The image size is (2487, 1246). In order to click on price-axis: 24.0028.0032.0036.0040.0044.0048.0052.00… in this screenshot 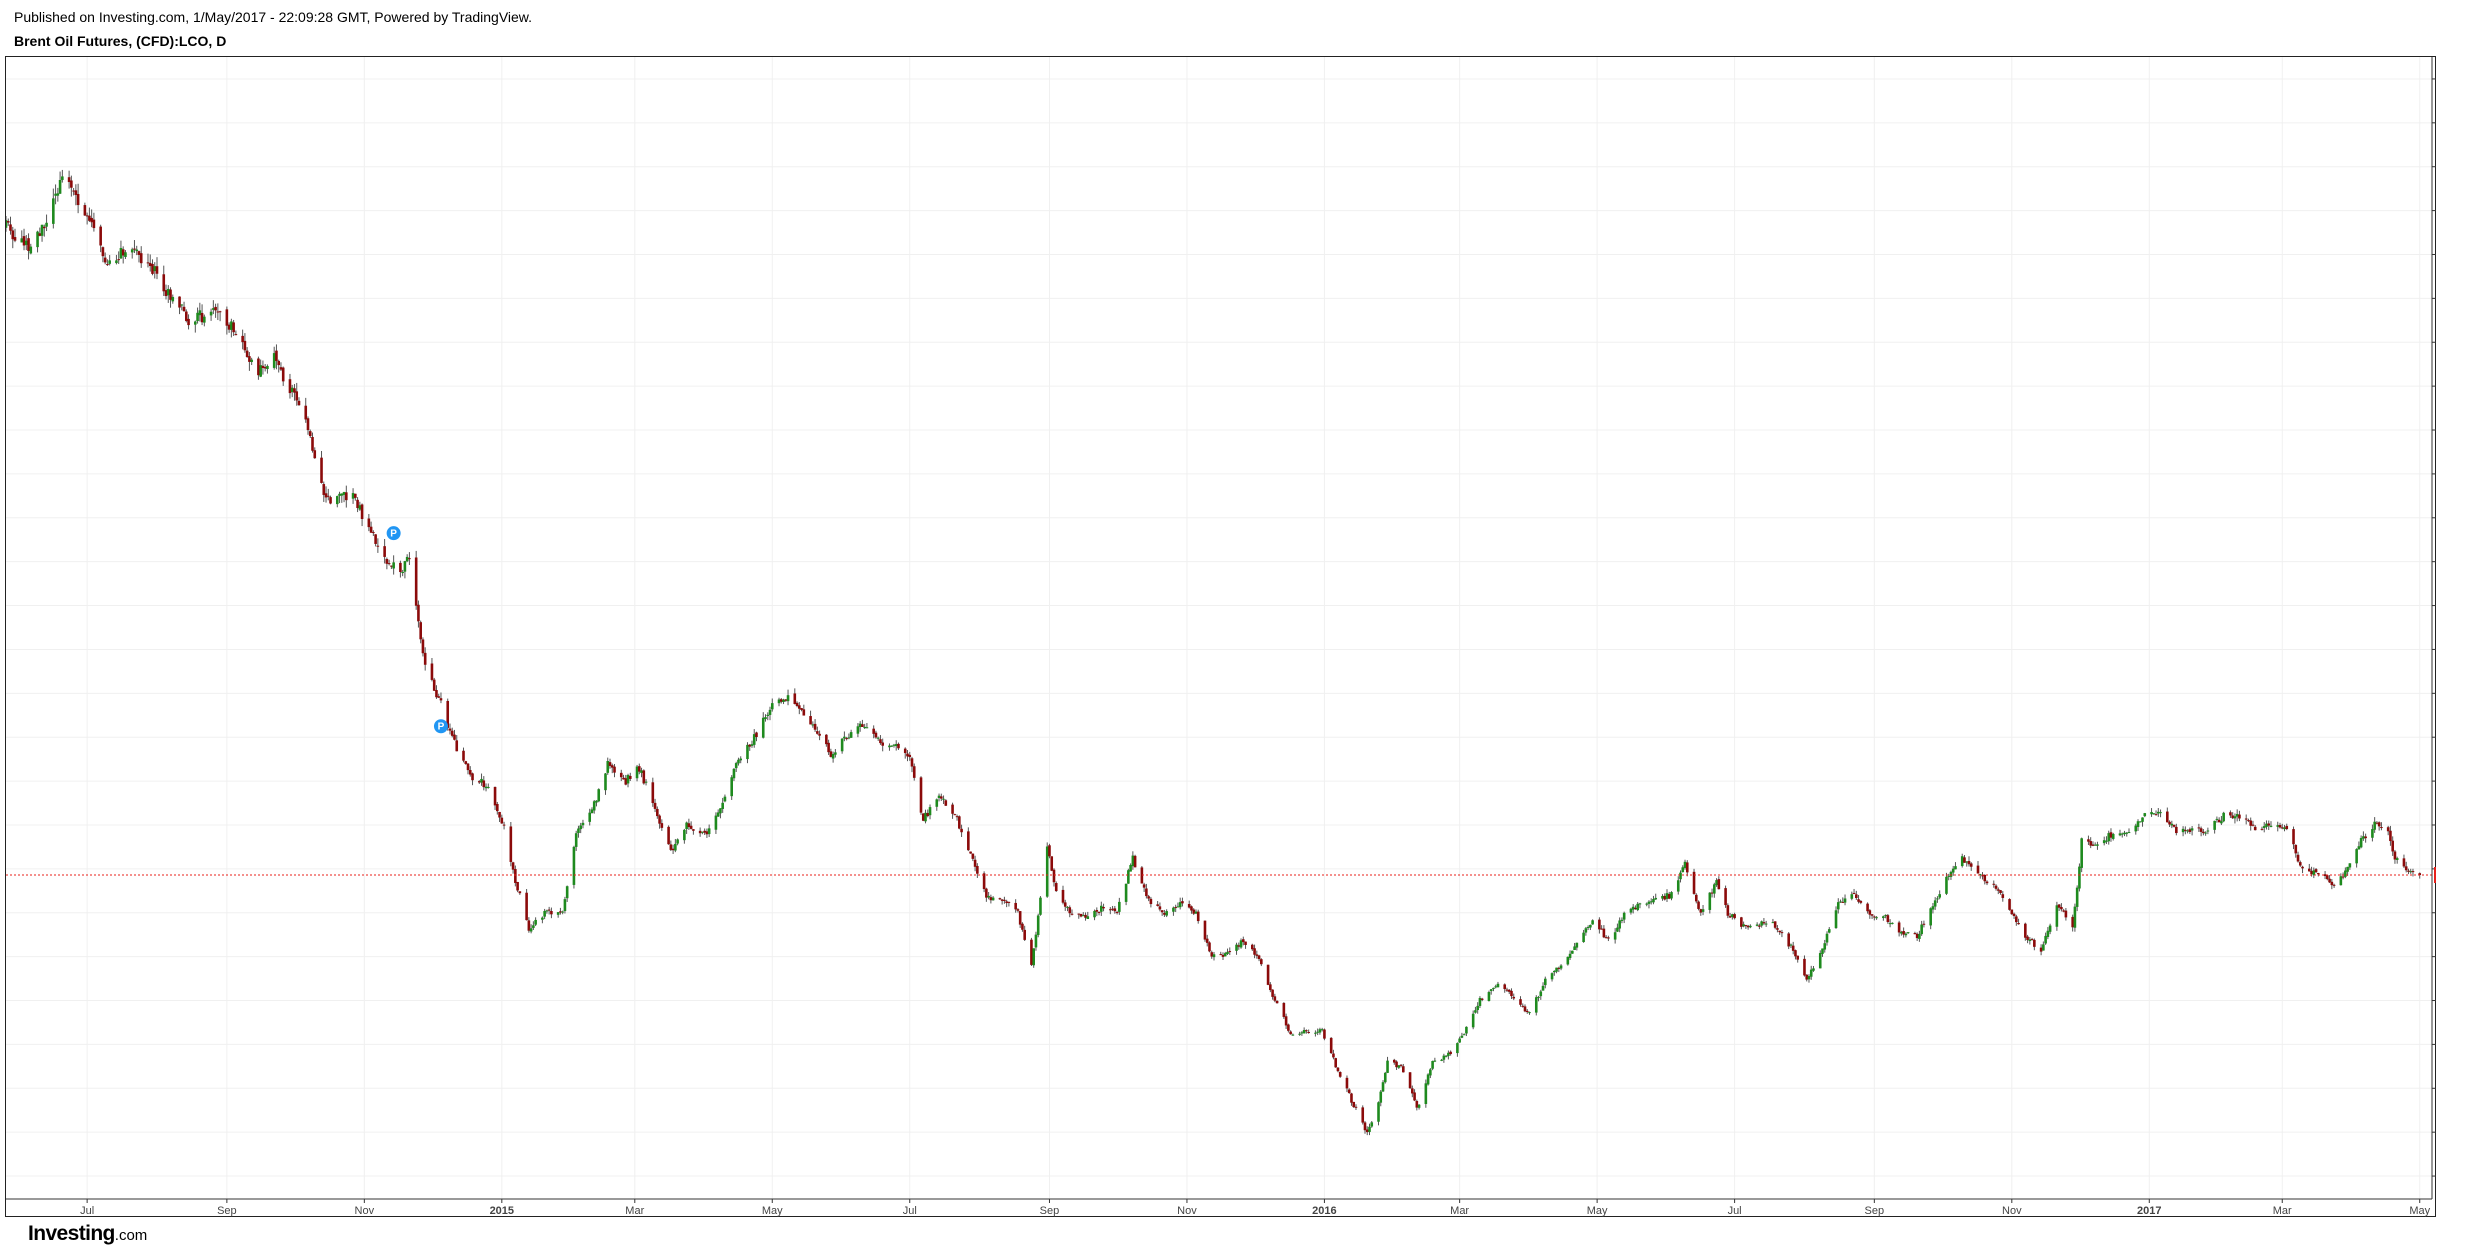, I will do `click(2434, 628)`.